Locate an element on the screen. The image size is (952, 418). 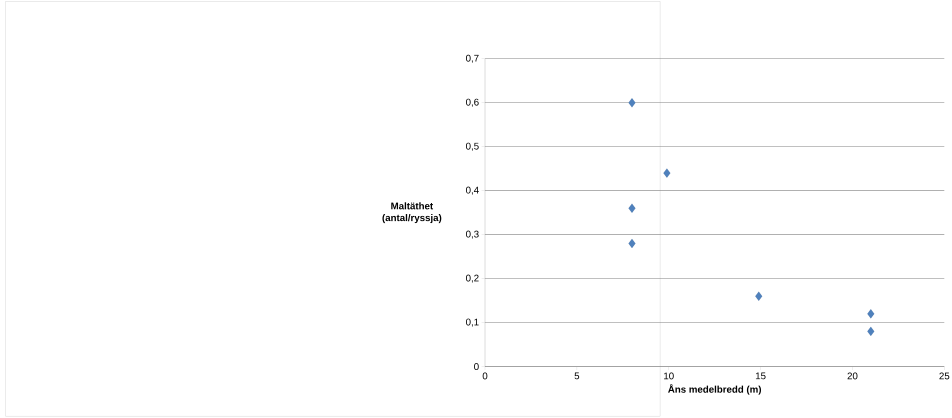
x-tick-label: 5 is located at coordinates (577, 376).